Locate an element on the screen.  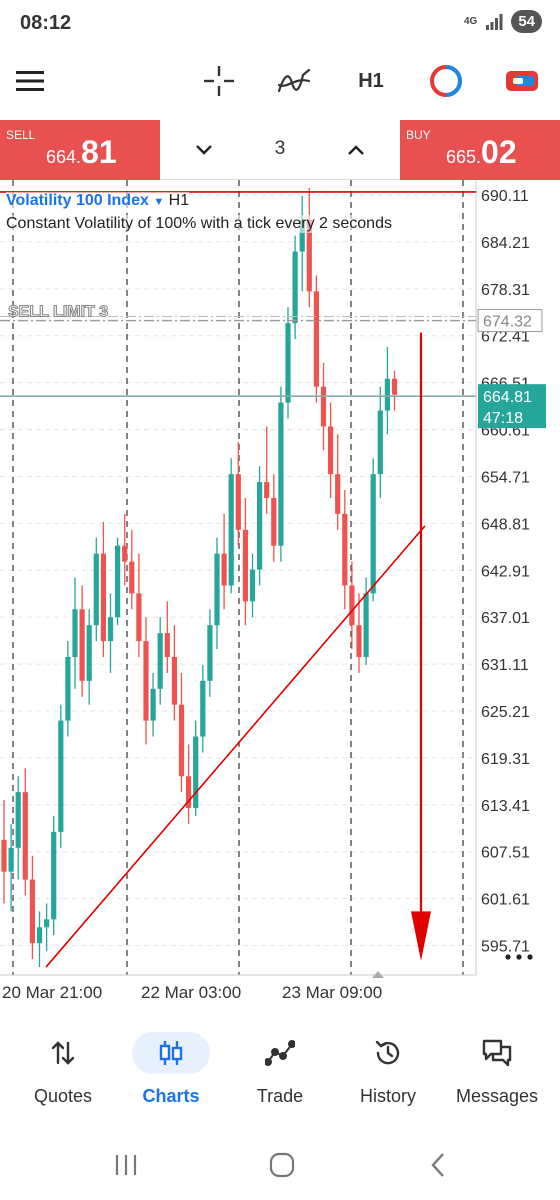
nav-messages: Messages is located at coordinates (497, 1072).